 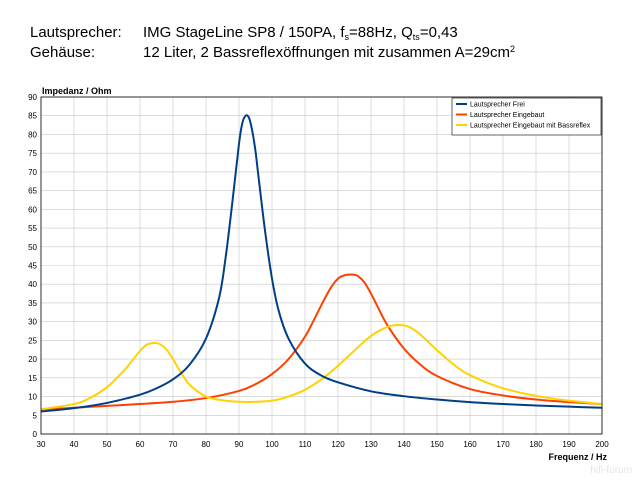 I want to click on y-tick-label: 45, so click(x=32, y=266).